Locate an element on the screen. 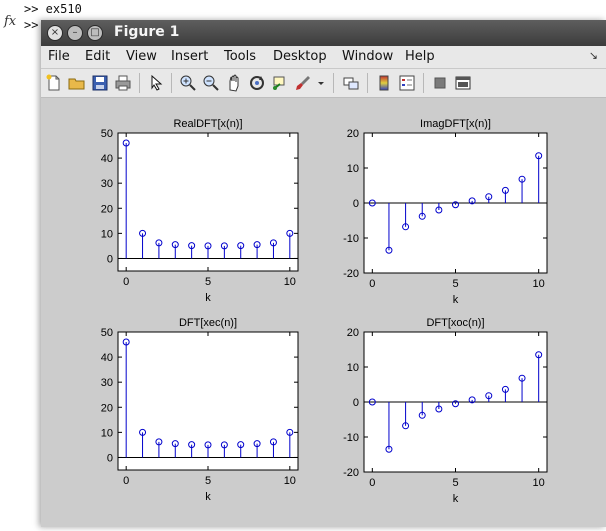 This screenshot has width=606, height=531. data-cursor-icon is located at coordinates (280, 83).